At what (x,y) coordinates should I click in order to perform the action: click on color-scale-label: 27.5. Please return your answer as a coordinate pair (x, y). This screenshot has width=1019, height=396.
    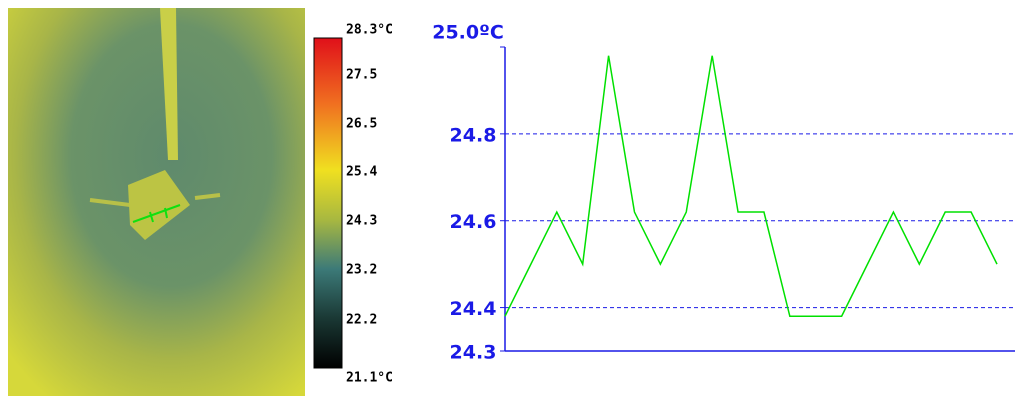
    Looking at the image, I should click on (361, 75).